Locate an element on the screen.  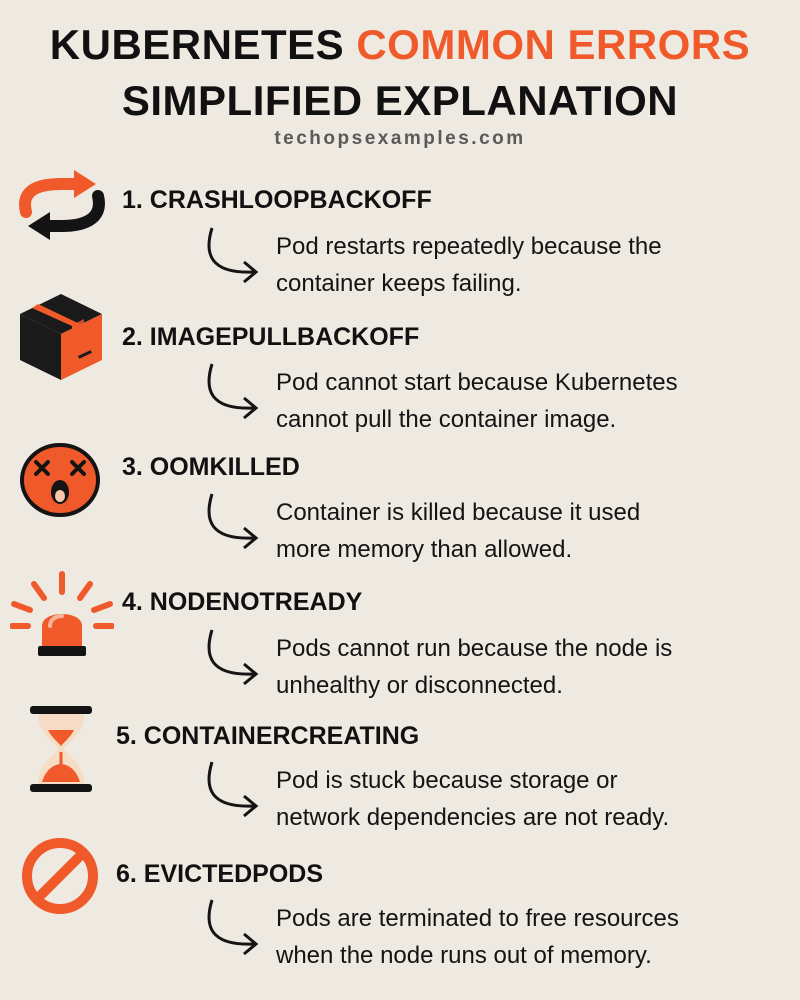
title-main: KUBERNETES is located at coordinates (197, 44).